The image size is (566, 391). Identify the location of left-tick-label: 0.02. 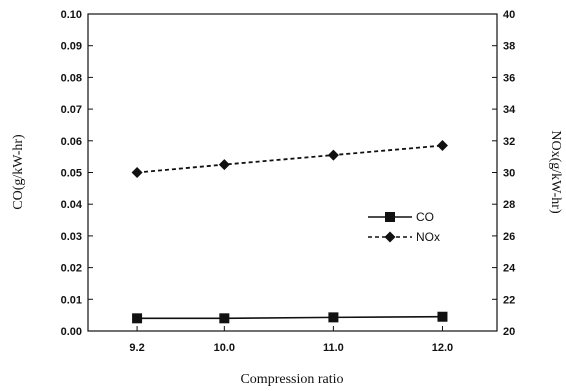
(71, 269).